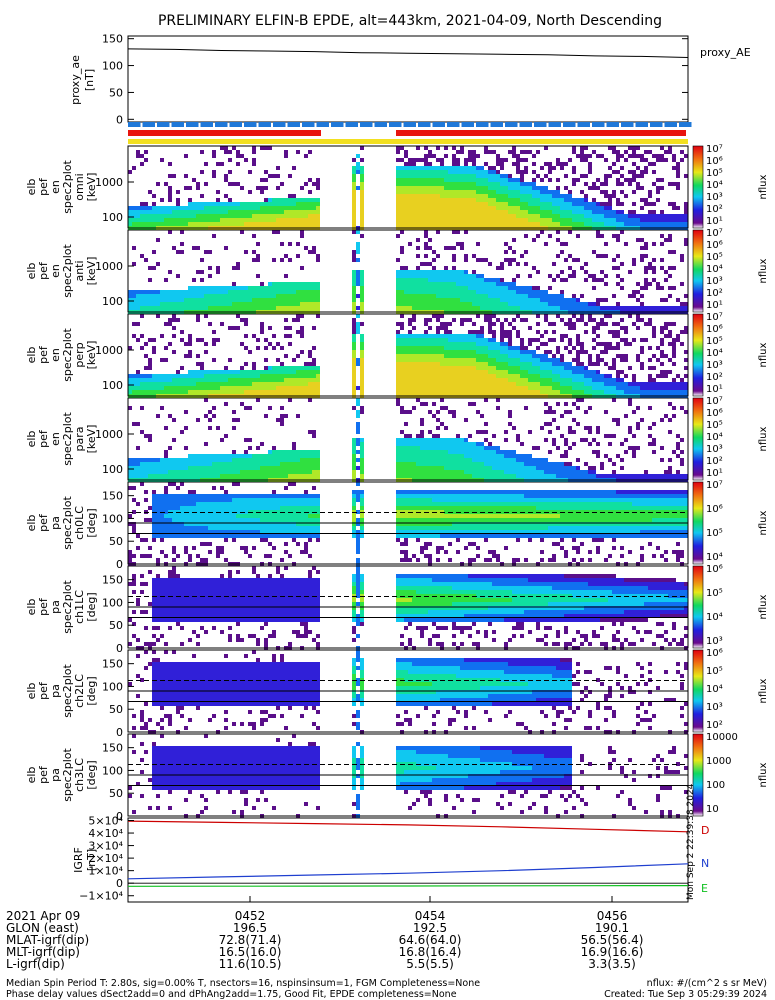 This screenshot has height=1000, width=775. What do you see at coordinates (109, 350) in the screenshot?
I see `ytick-label: 1000` at bounding box center [109, 350].